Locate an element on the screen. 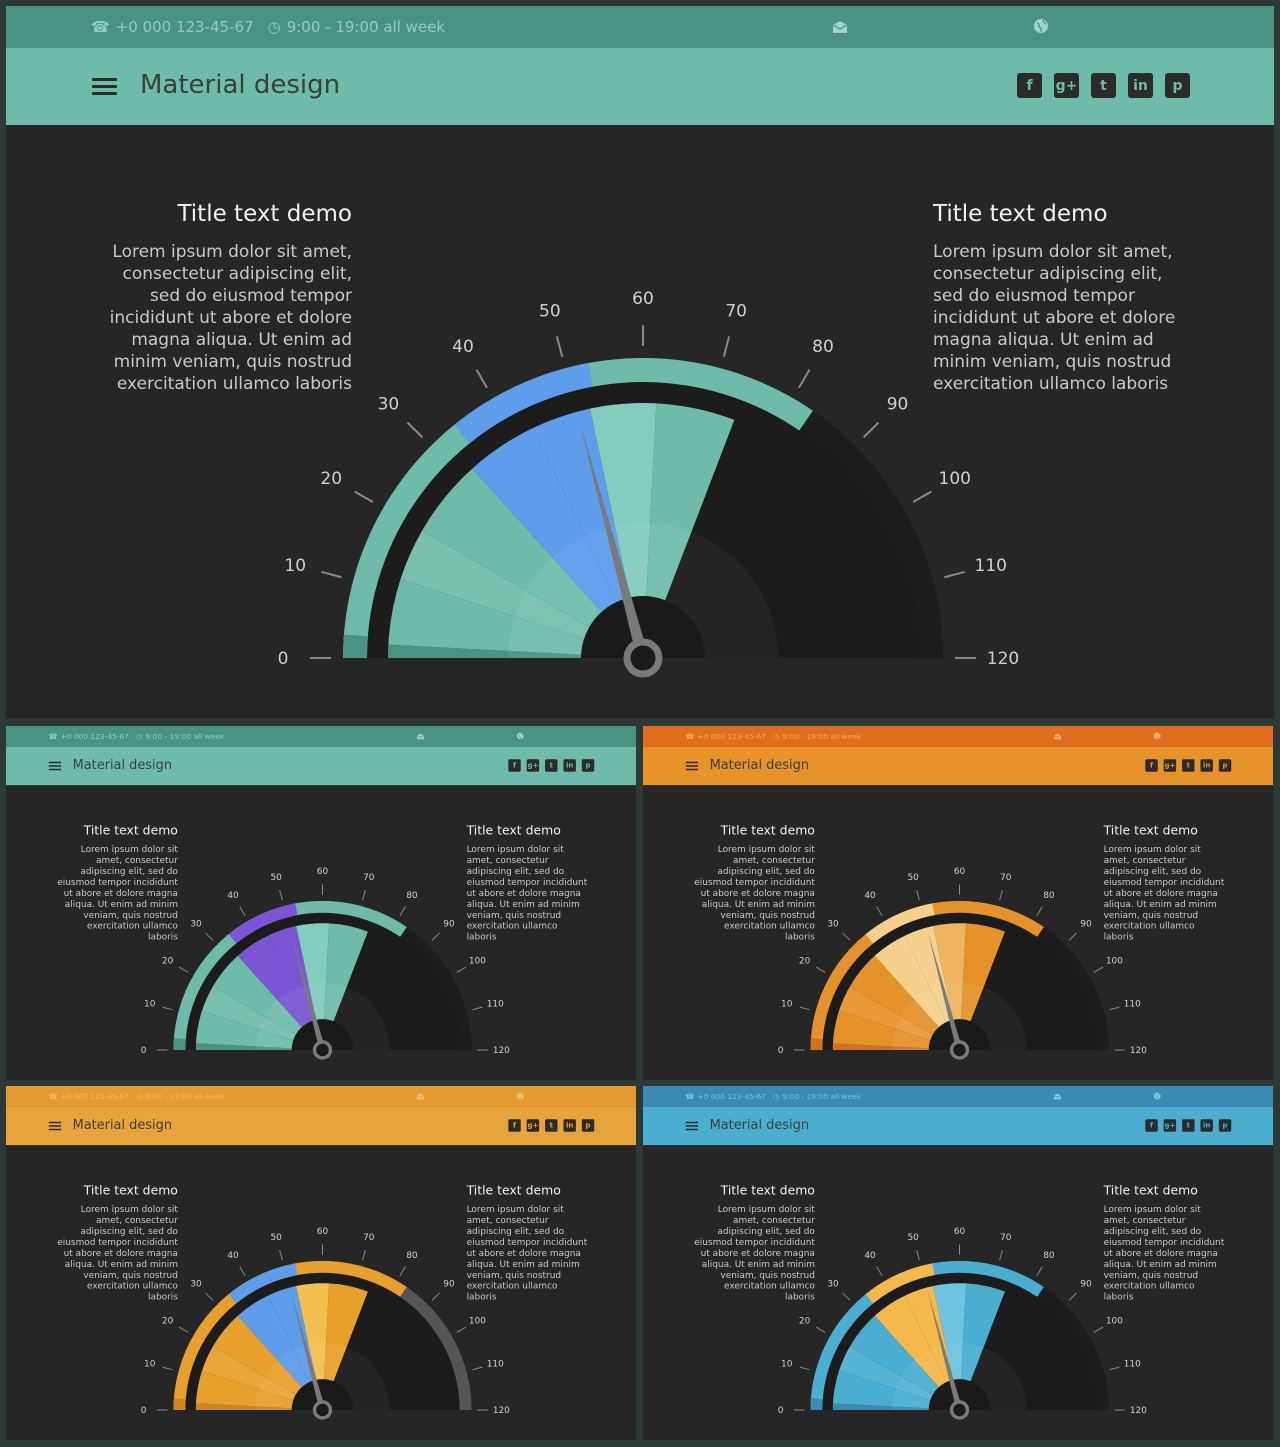  gauge-tick-label: 40 is located at coordinates (233, 896).